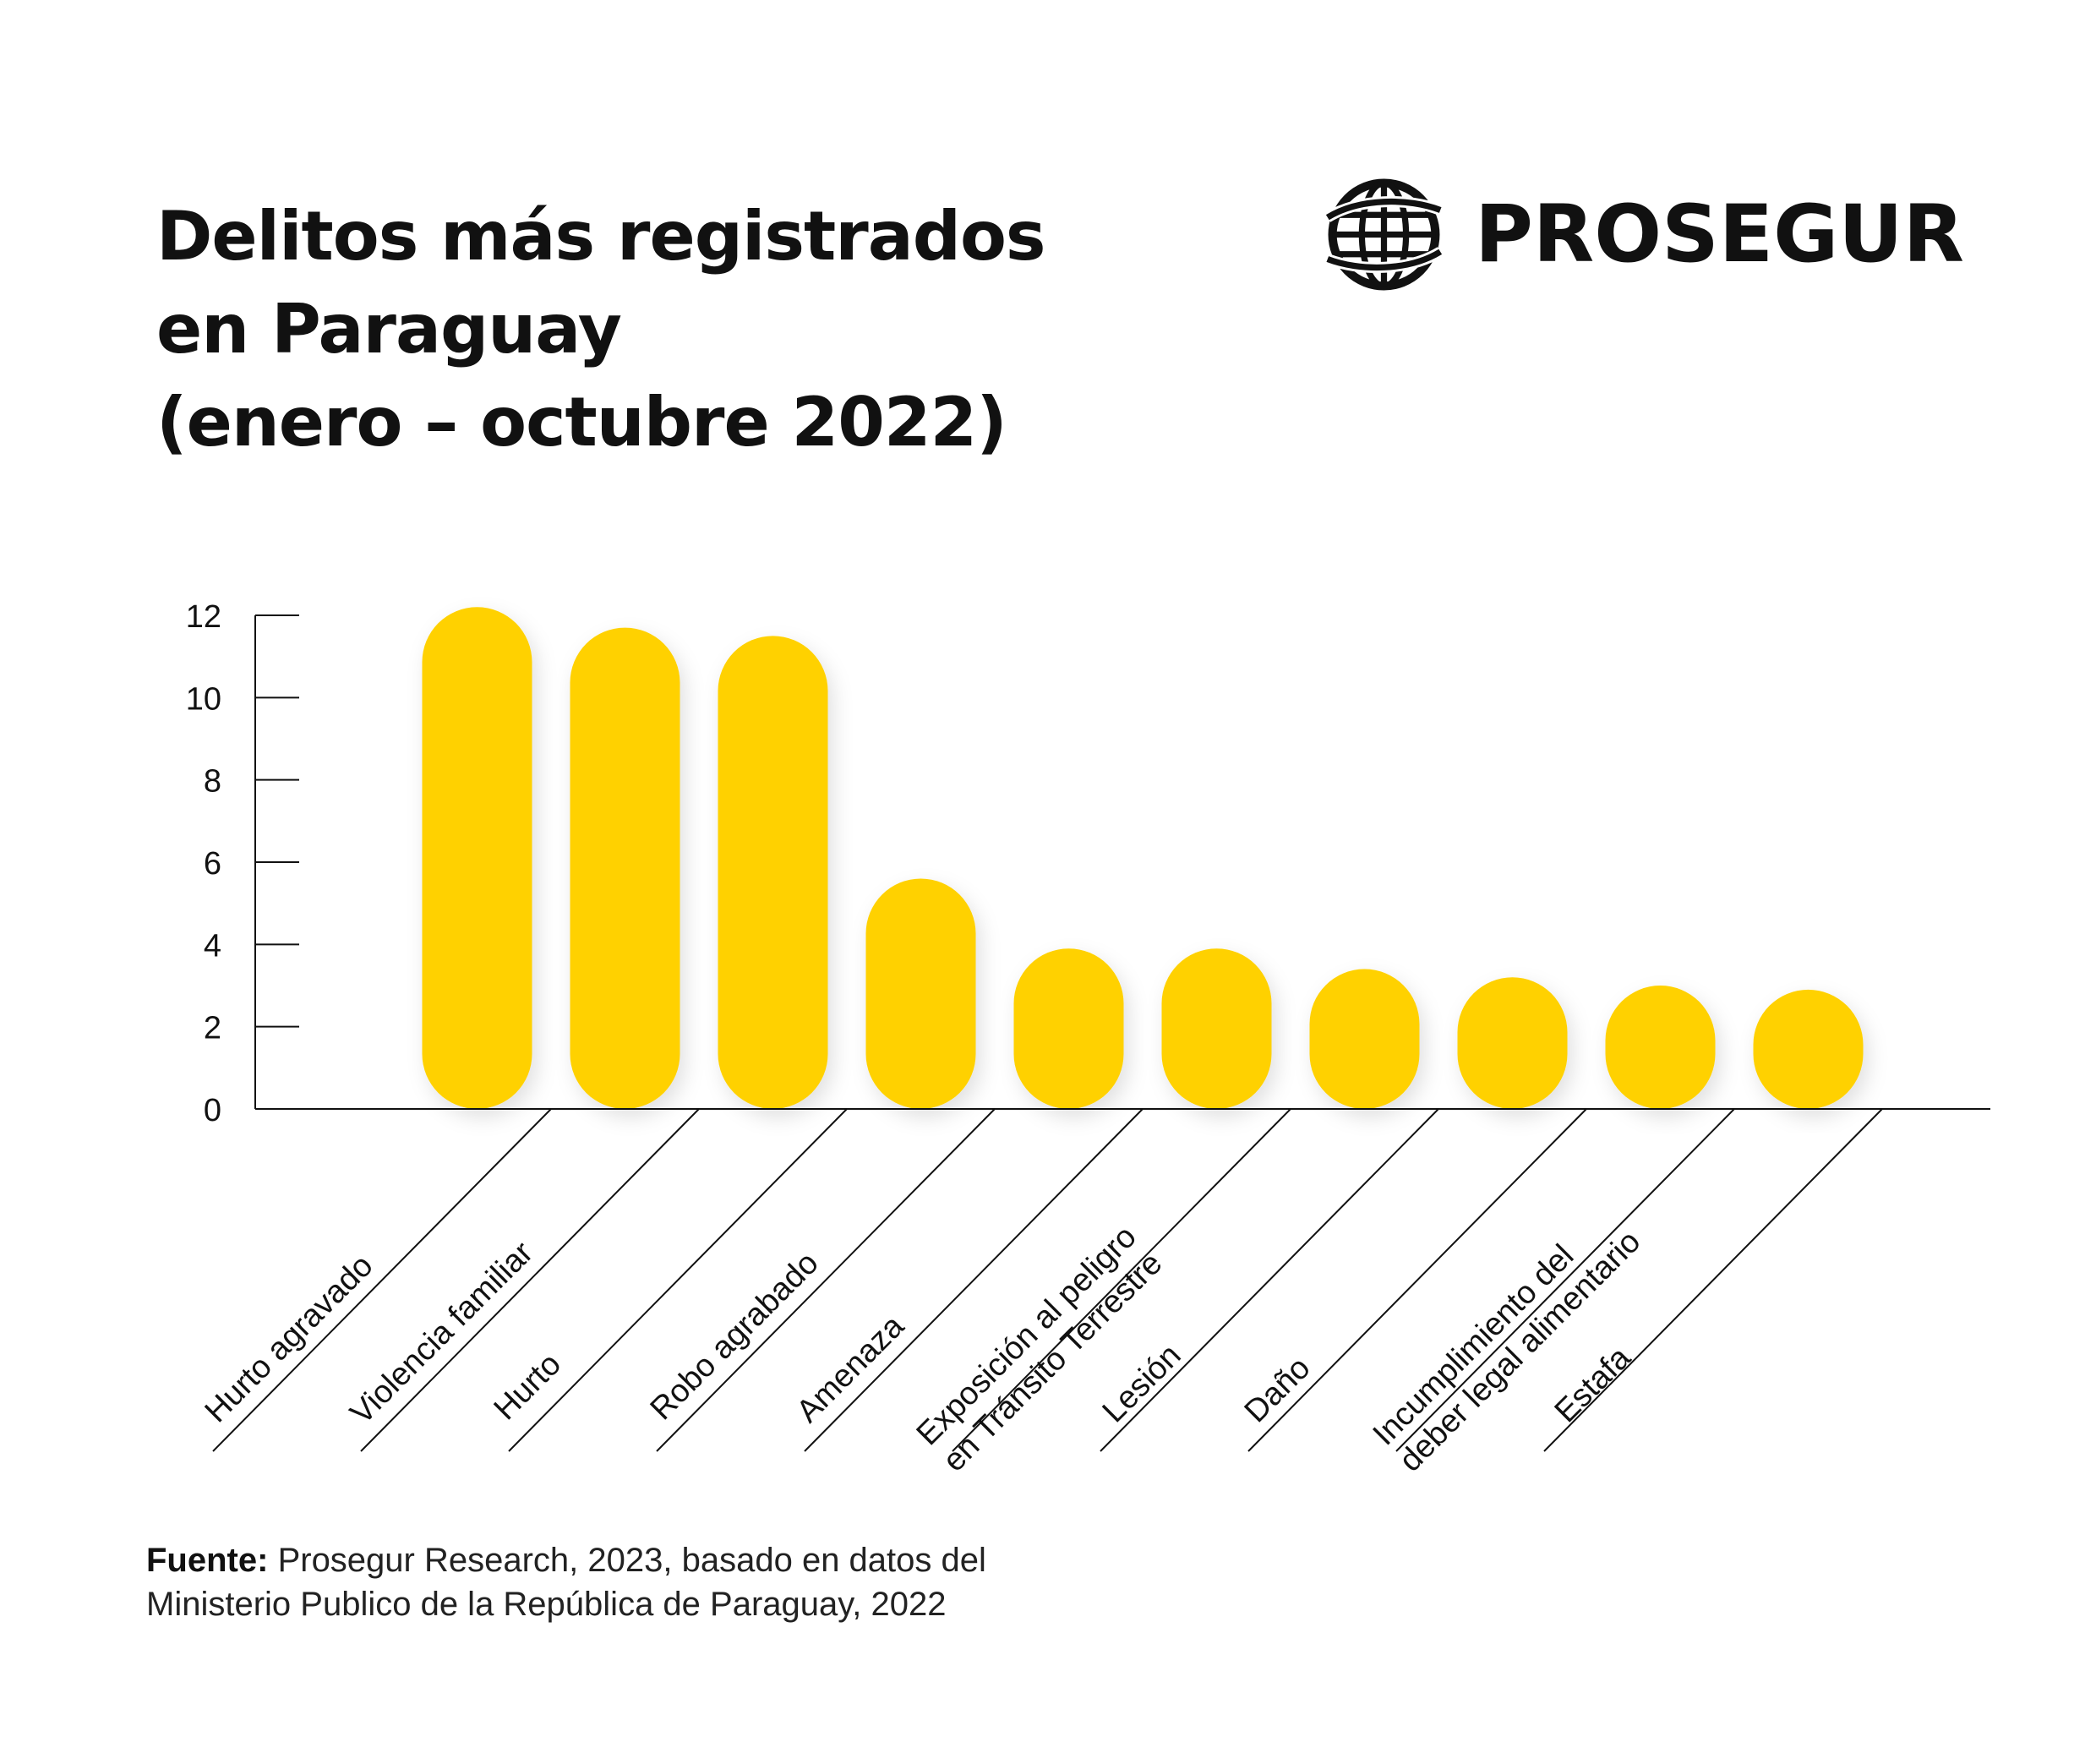 This screenshot has height=1764, width=2096. I want to click on x-tick-label-line: Daño, so click(1278, 1389).